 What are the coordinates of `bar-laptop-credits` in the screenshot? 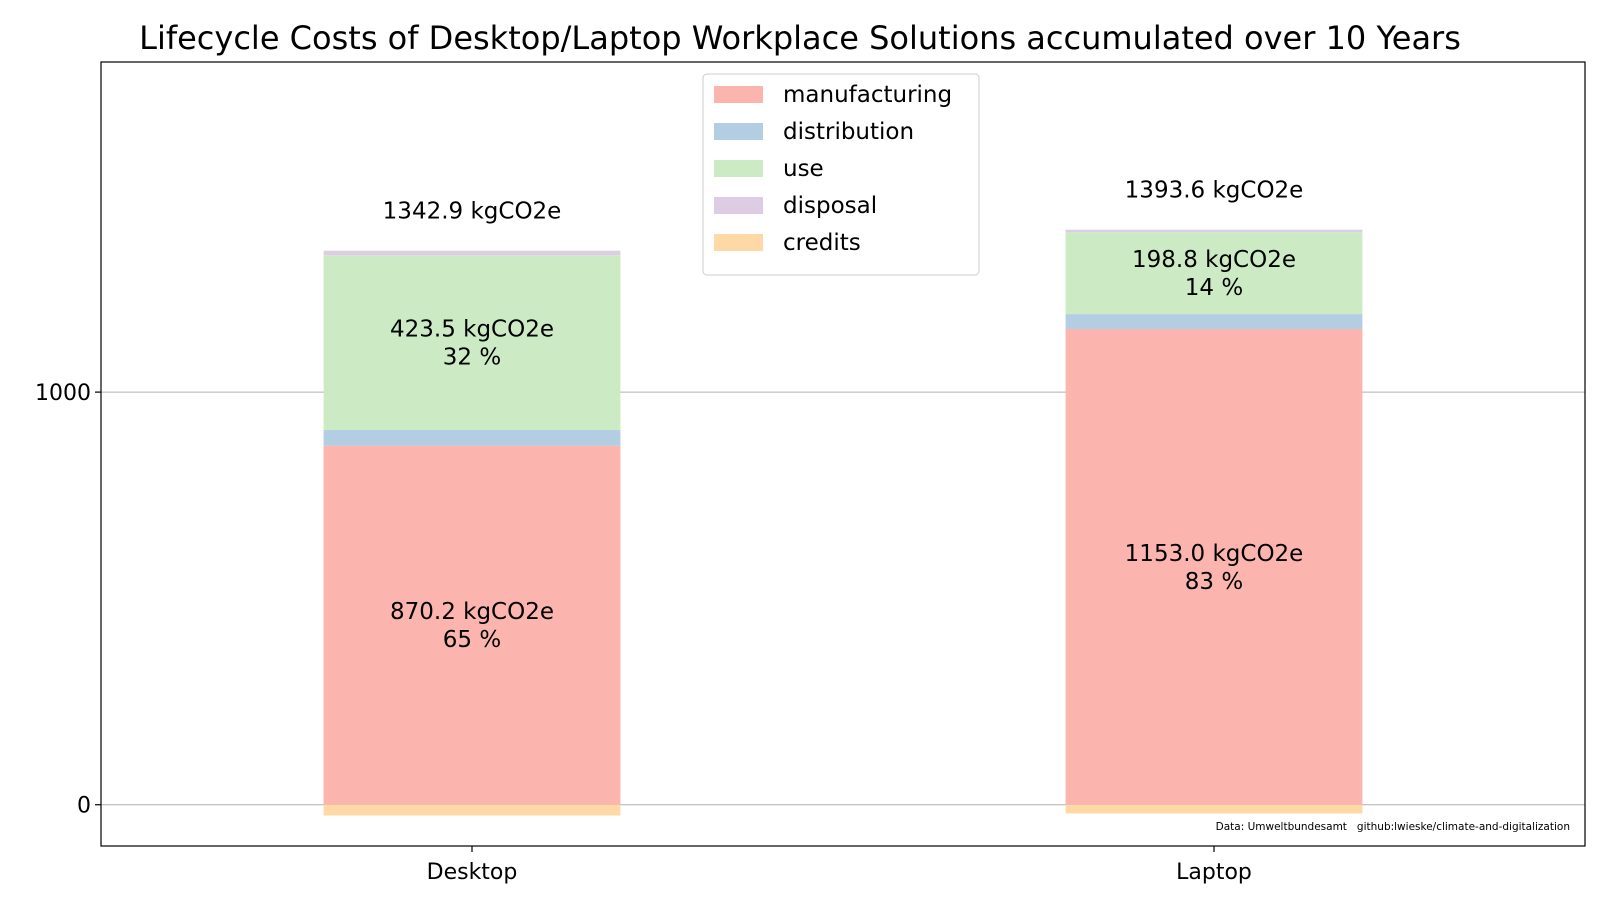 It's located at (1214, 809).